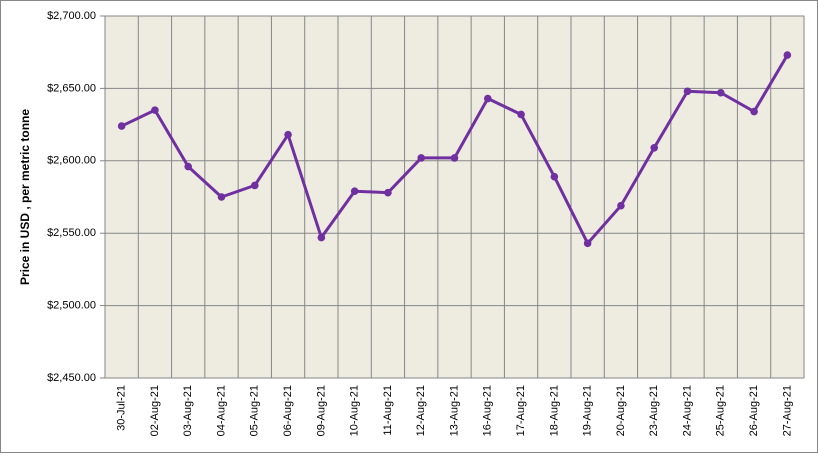  Describe the element at coordinates (588, 410) in the screenshot. I see `x-tick-label: 19-Aug-21` at that location.